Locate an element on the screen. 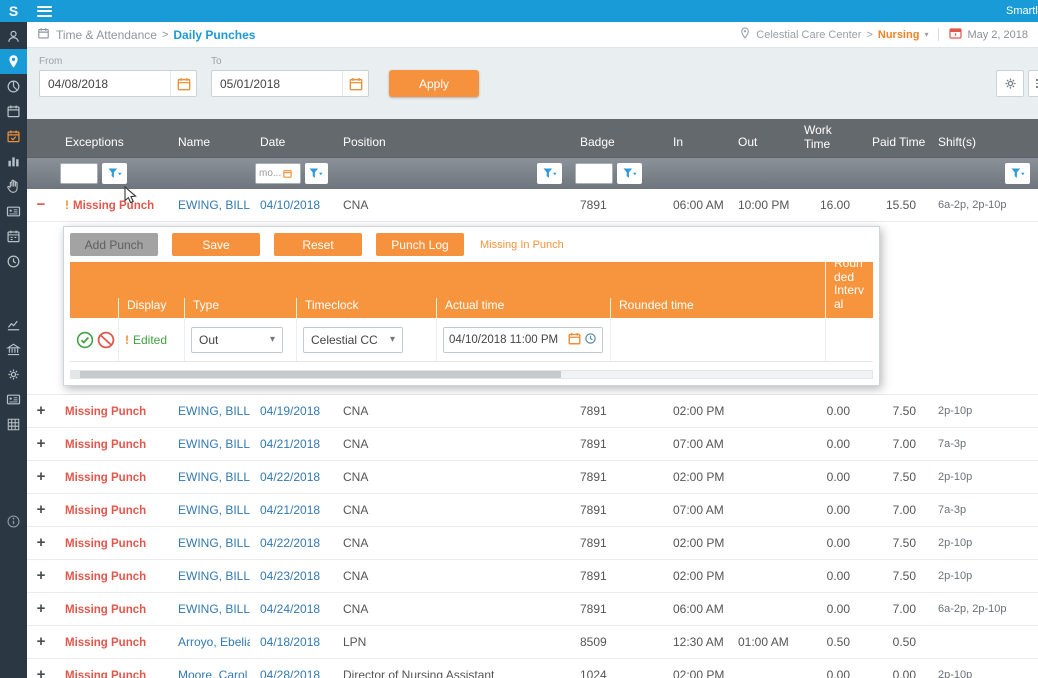 This screenshot has width=1038, height=678. punch-date-link: 04/19/2018 is located at coordinates (290, 411).